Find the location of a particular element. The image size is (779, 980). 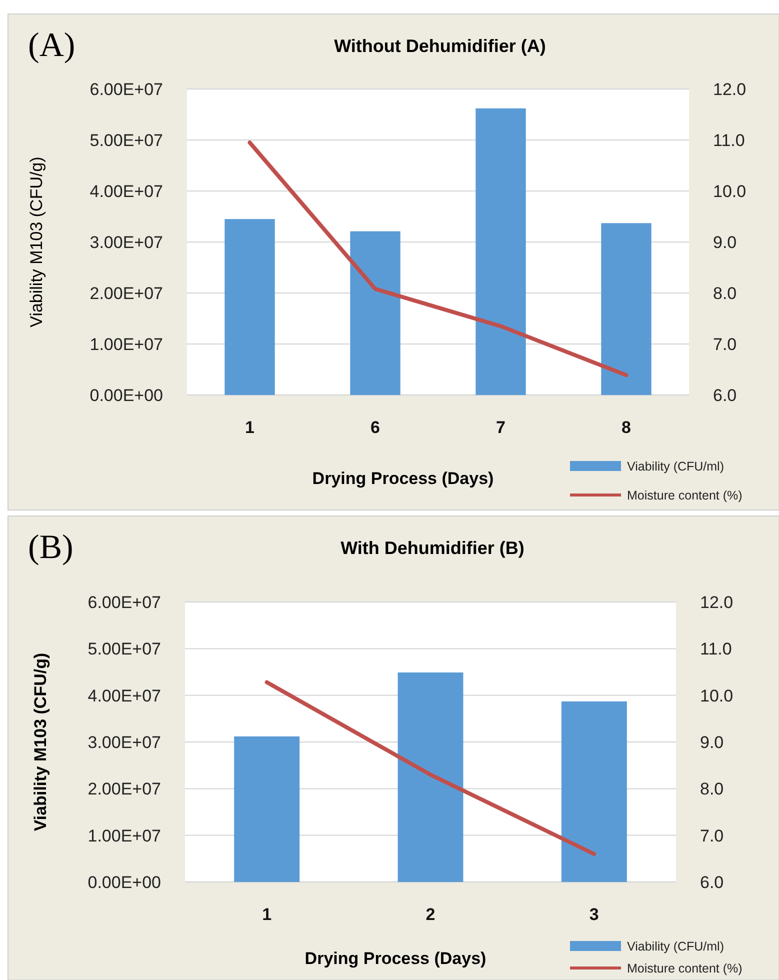

text: (A) is located at coordinates (52, 45).